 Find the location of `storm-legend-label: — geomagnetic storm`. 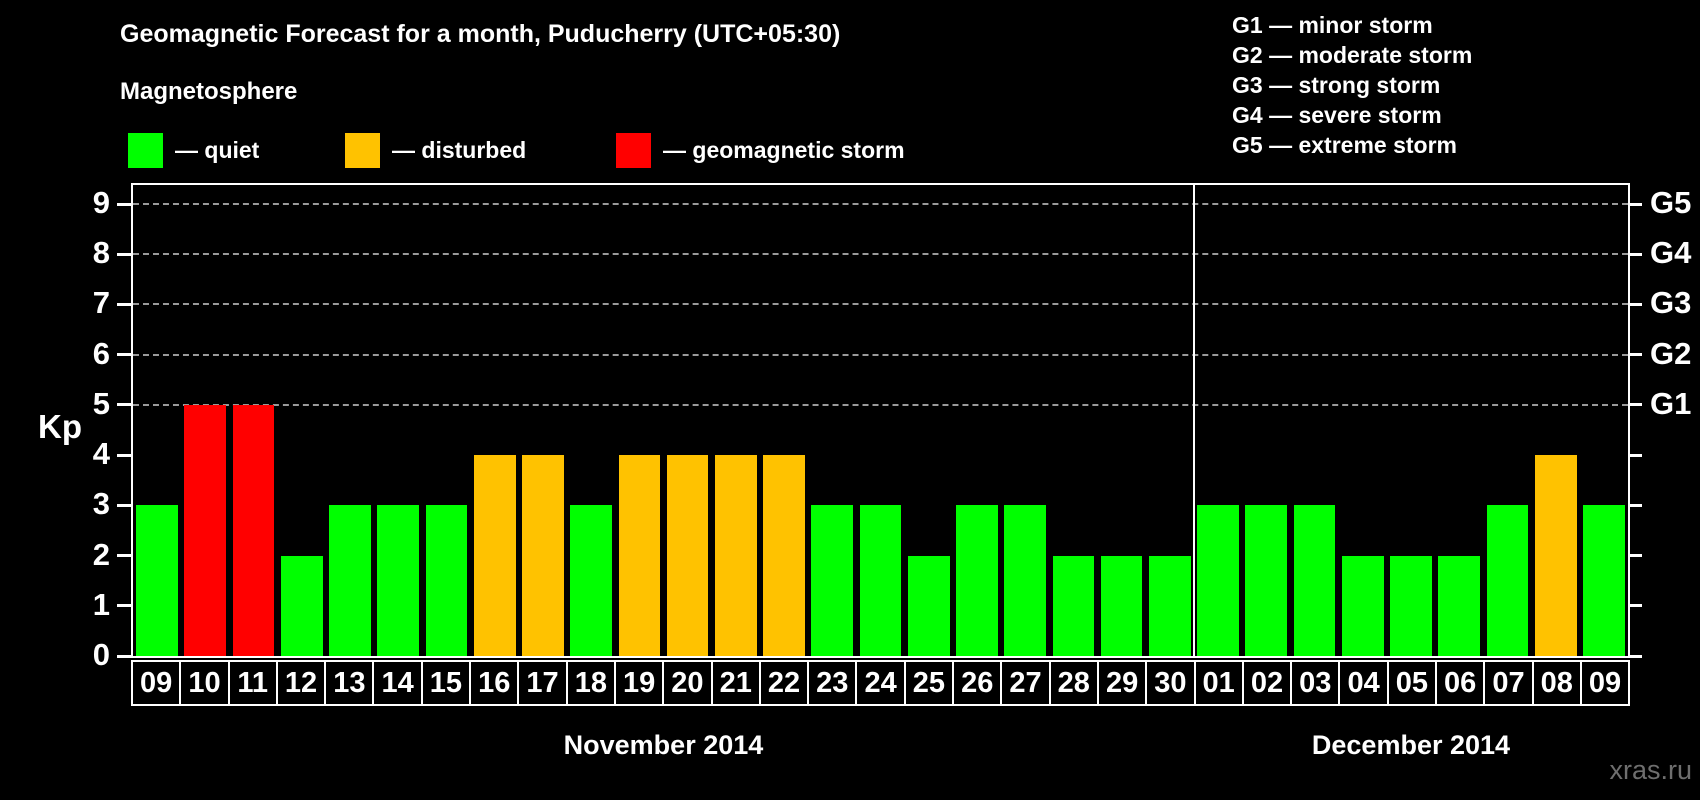

storm-legend-label: — geomagnetic storm is located at coordinates (784, 150).